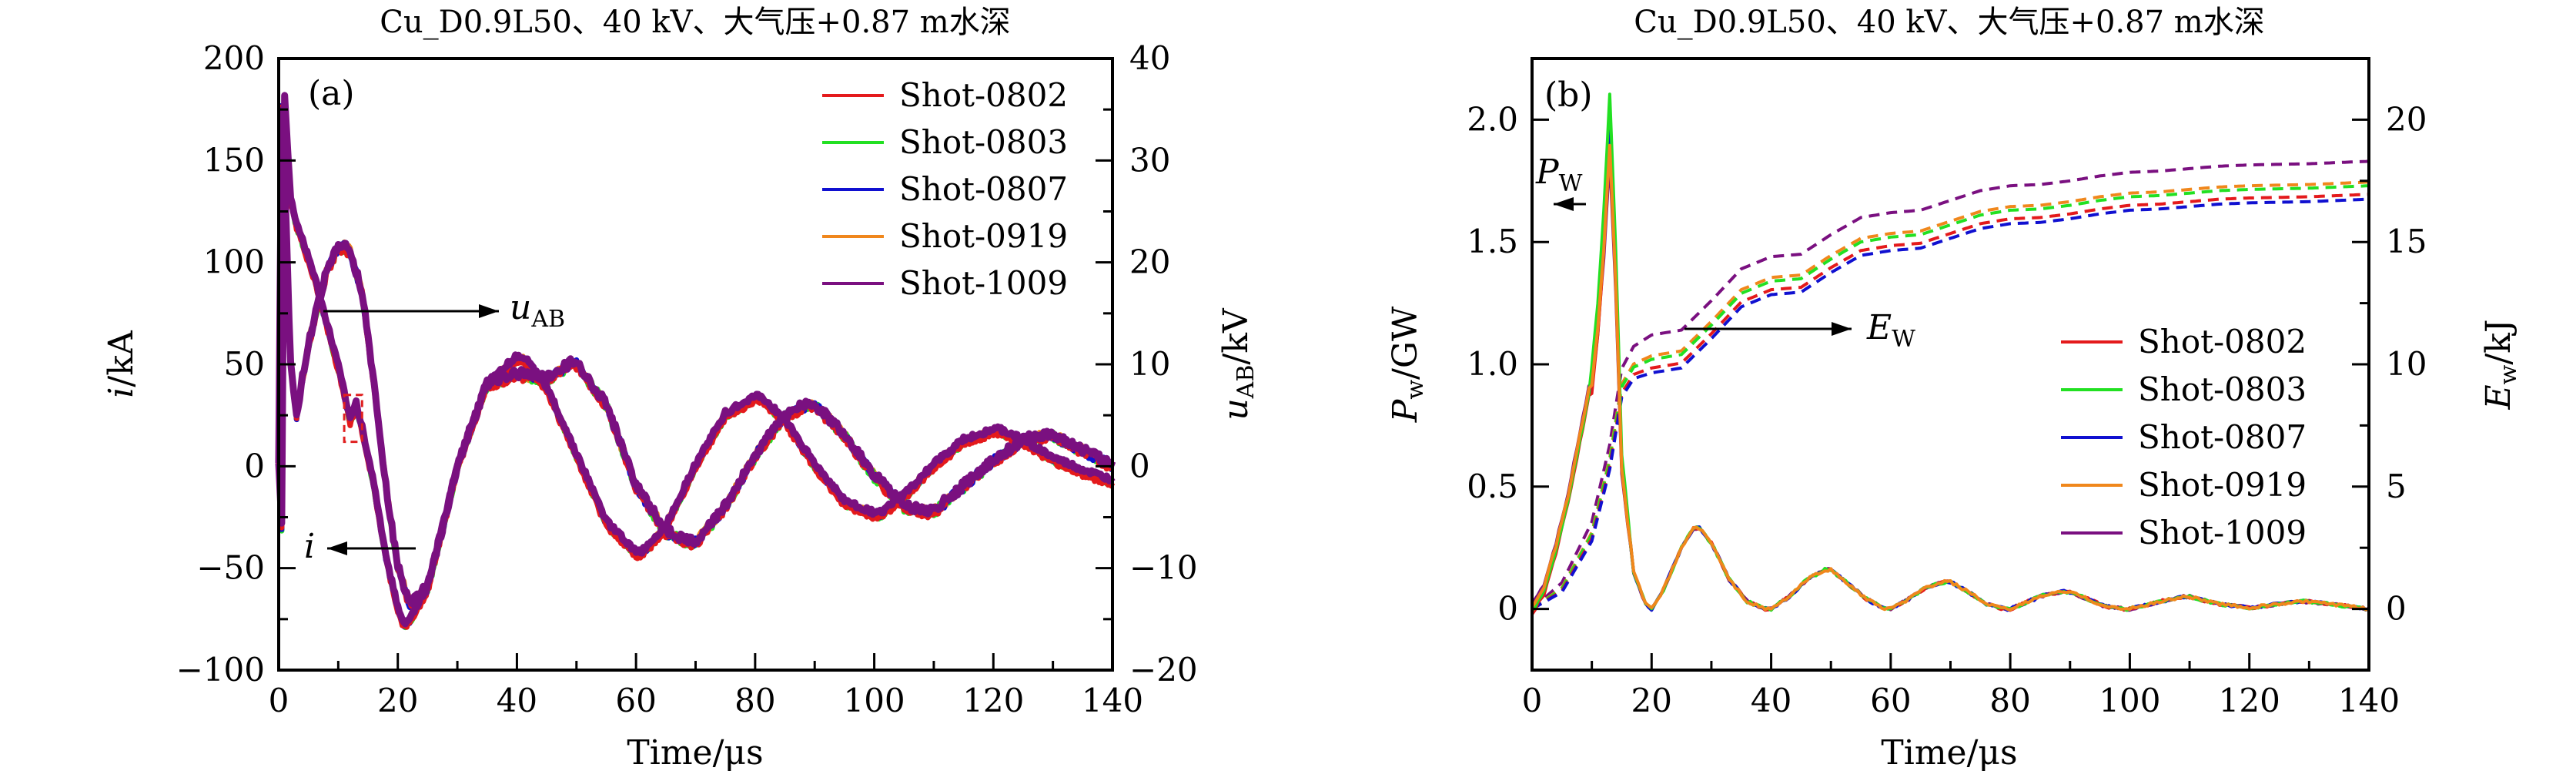 The image size is (2576, 781). I want to click on panel-b-y-axis-label-right: Ew/kJ, so click(2500, 366).